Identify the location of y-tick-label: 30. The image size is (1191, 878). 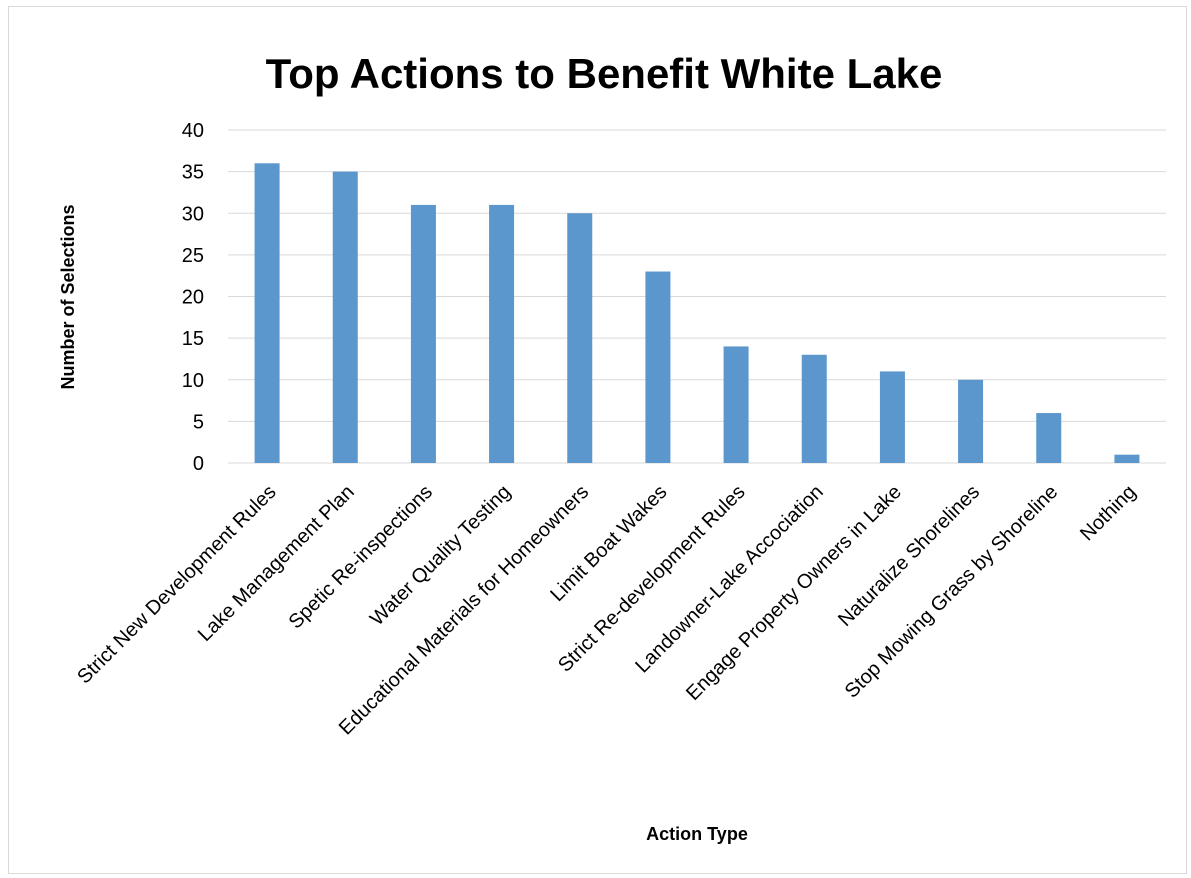
(193, 214).